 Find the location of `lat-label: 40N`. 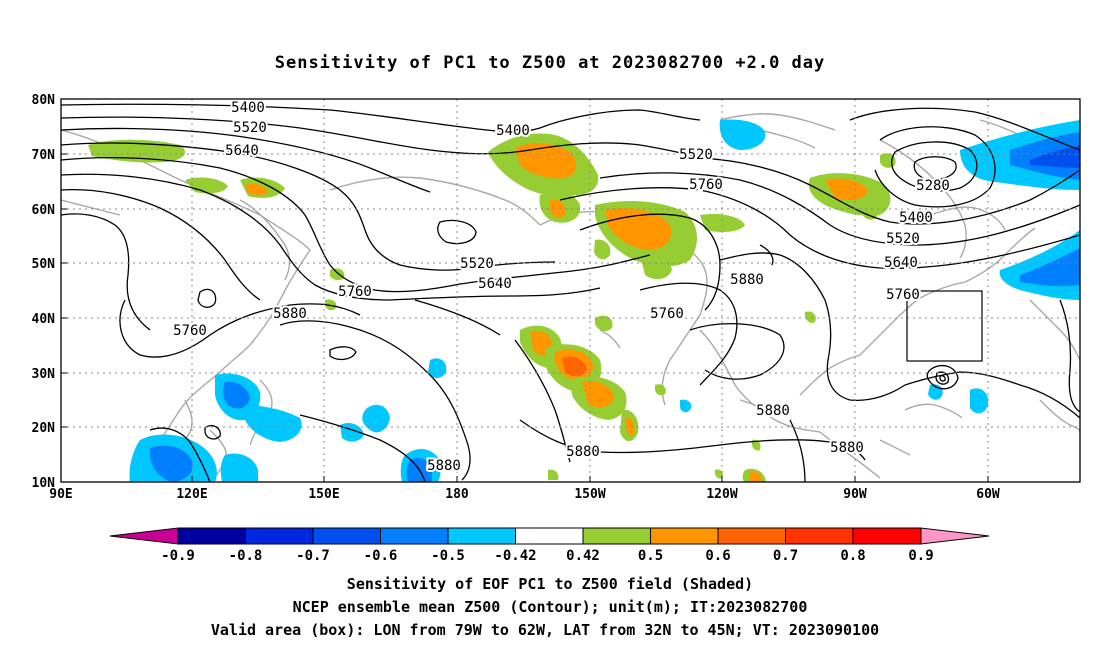

lat-label: 40N is located at coordinates (44, 319).